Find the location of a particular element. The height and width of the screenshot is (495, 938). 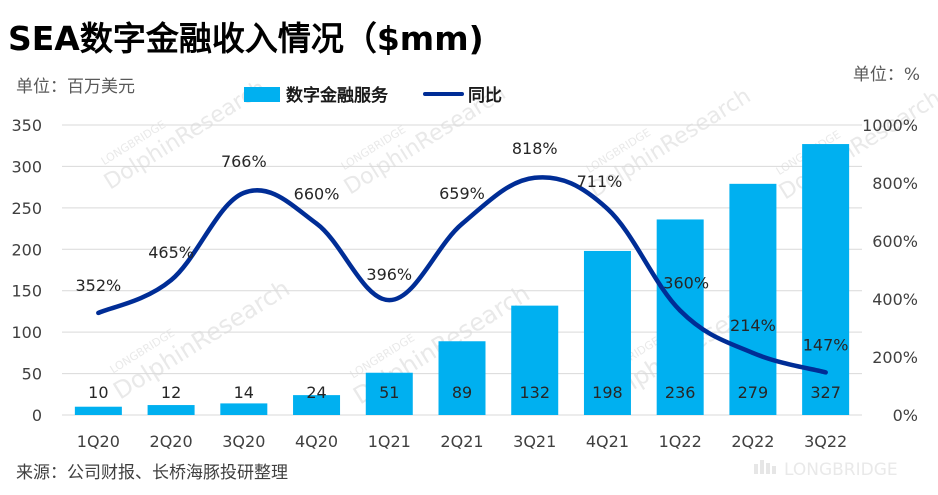

legend: 数字金融服务 同比 is located at coordinates (373, 95).